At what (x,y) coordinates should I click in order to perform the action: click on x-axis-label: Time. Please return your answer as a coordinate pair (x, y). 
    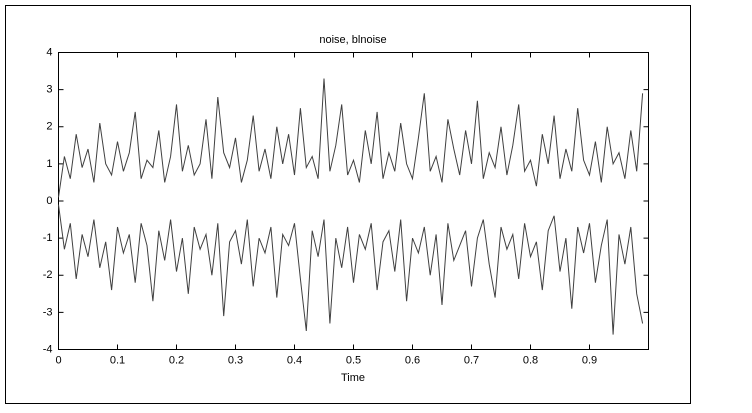
    Looking at the image, I should click on (353, 378).